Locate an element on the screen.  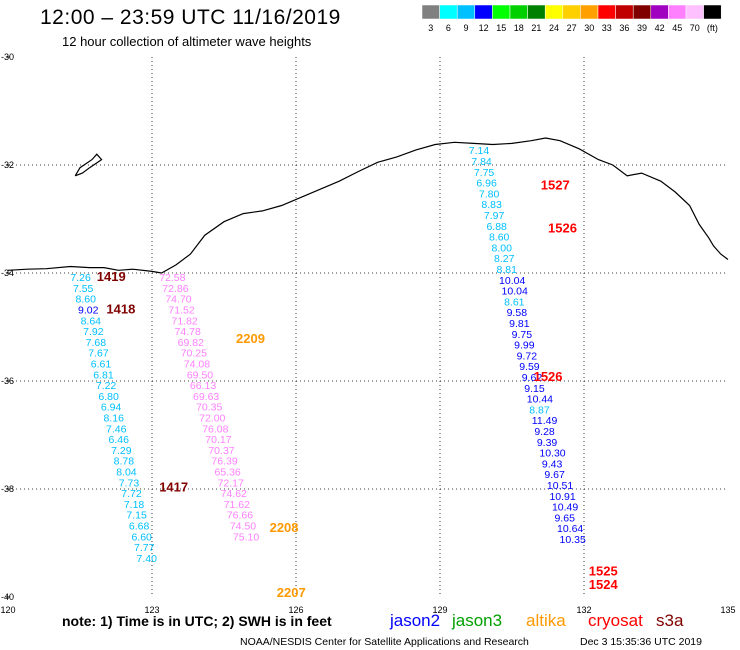
wave-height-value: 10.35 is located at coordinates (573, 540).